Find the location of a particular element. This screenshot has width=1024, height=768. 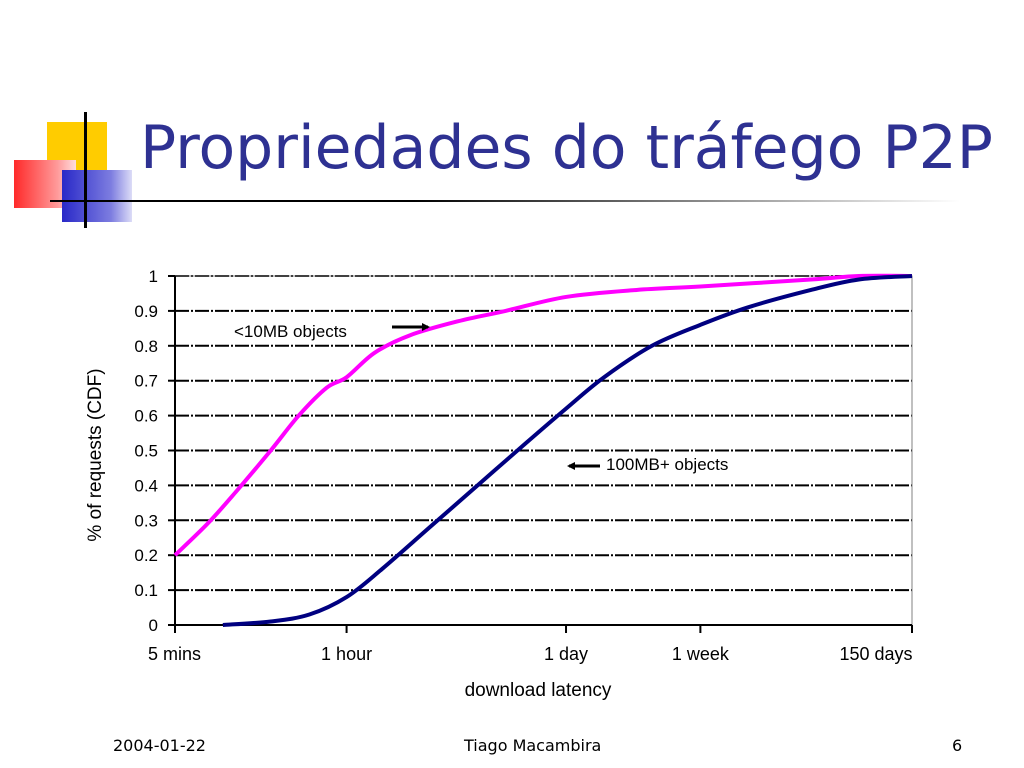

y-tick-label: 0.5 is located at coordinates (146, 451).